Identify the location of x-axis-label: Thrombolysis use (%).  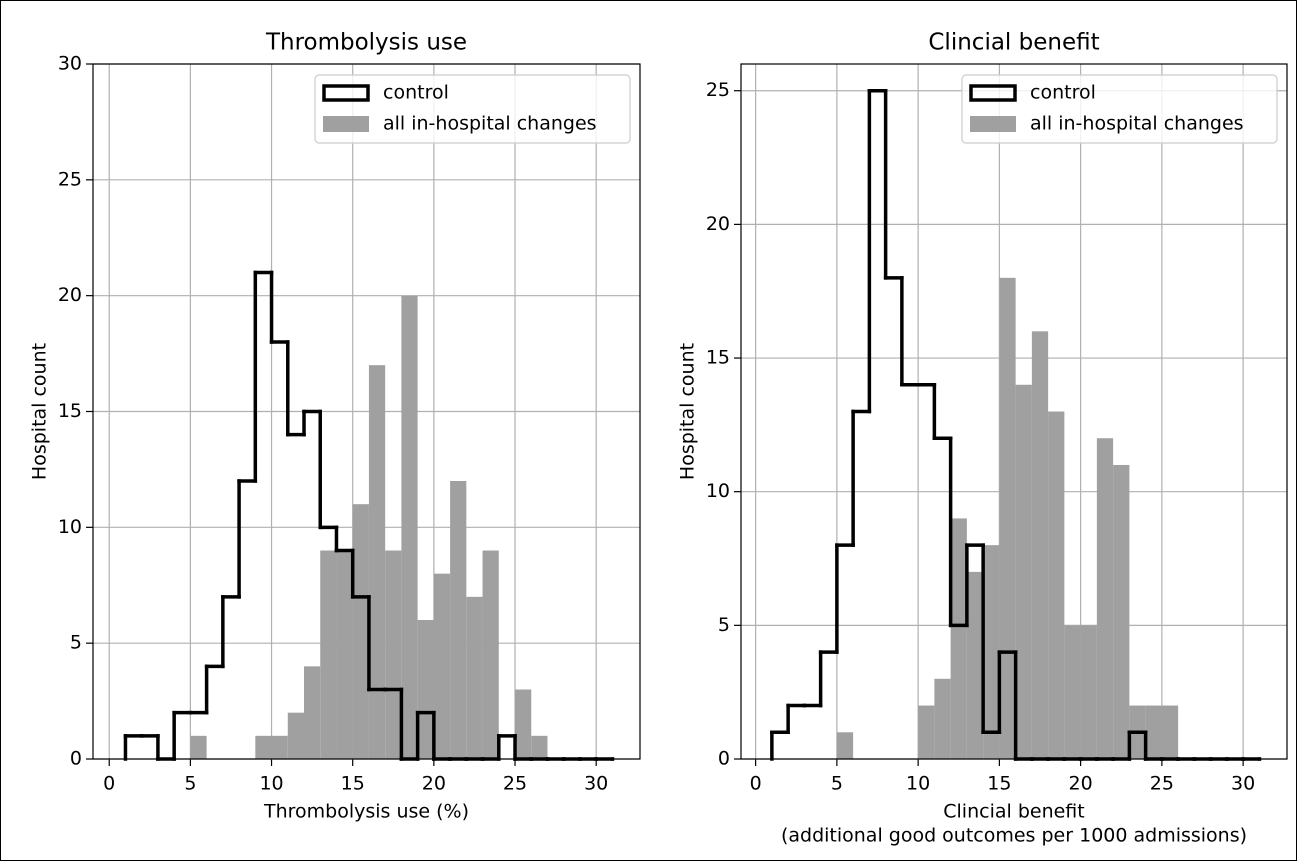
(366, 812).